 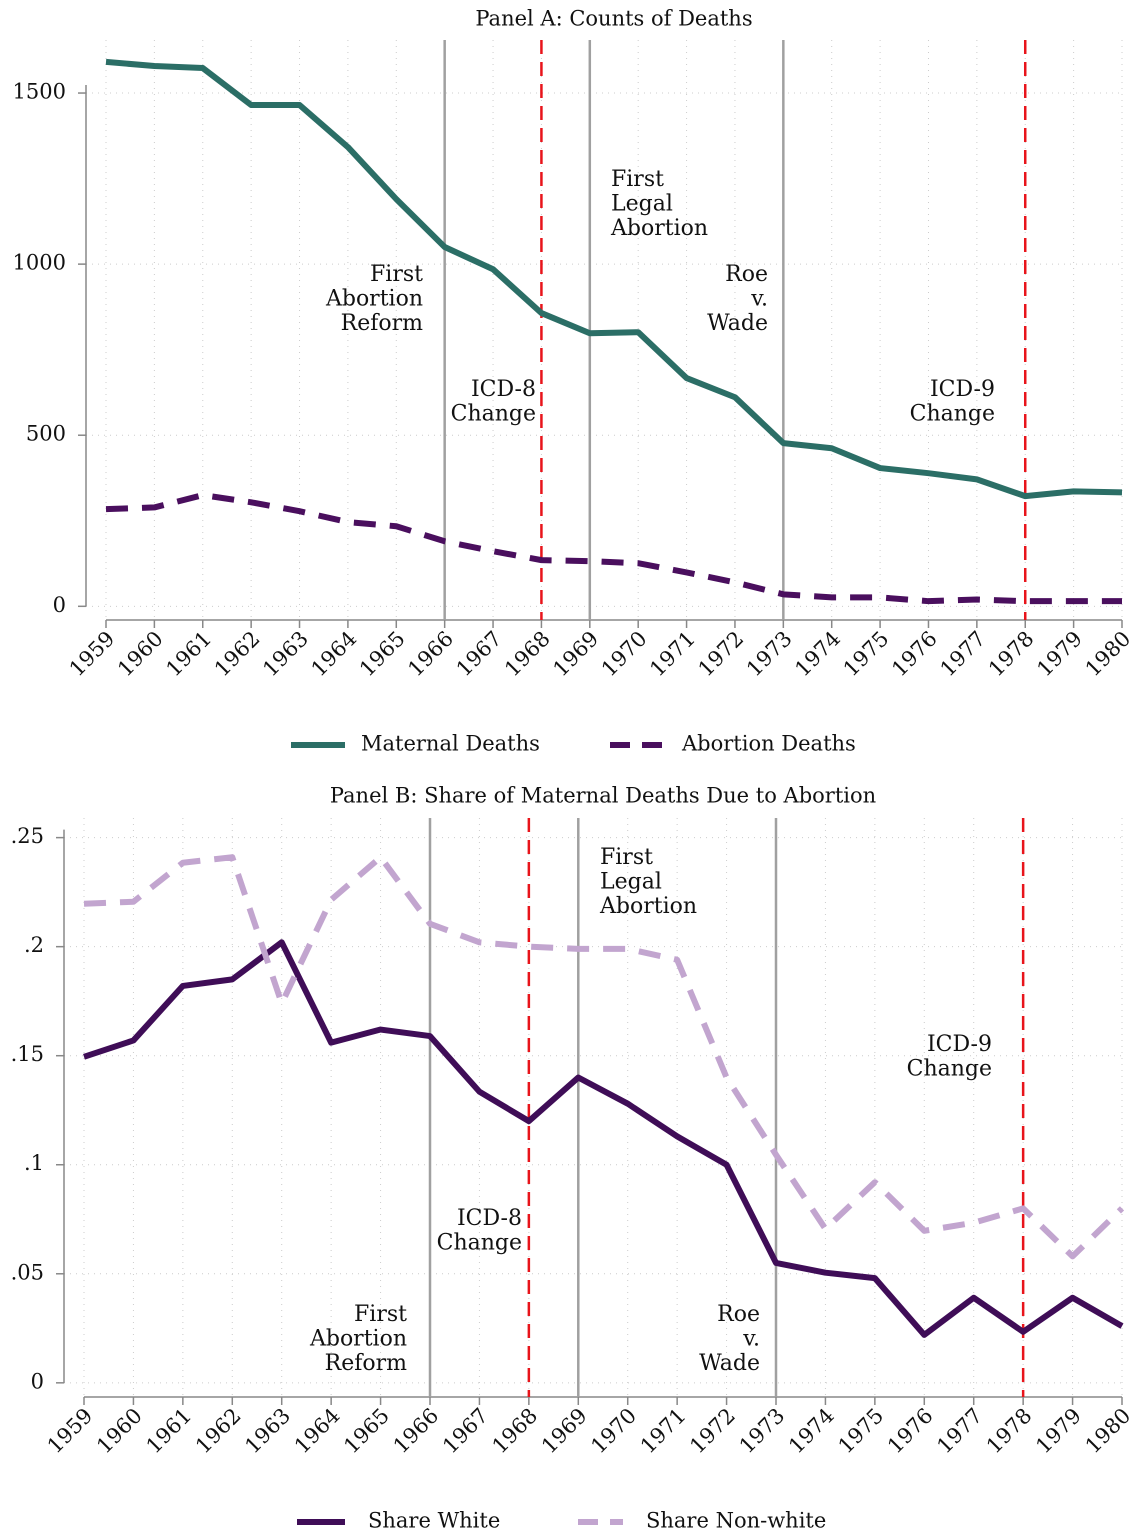 I want to click on legend-label: Share White, so click(x=434, y=1521).